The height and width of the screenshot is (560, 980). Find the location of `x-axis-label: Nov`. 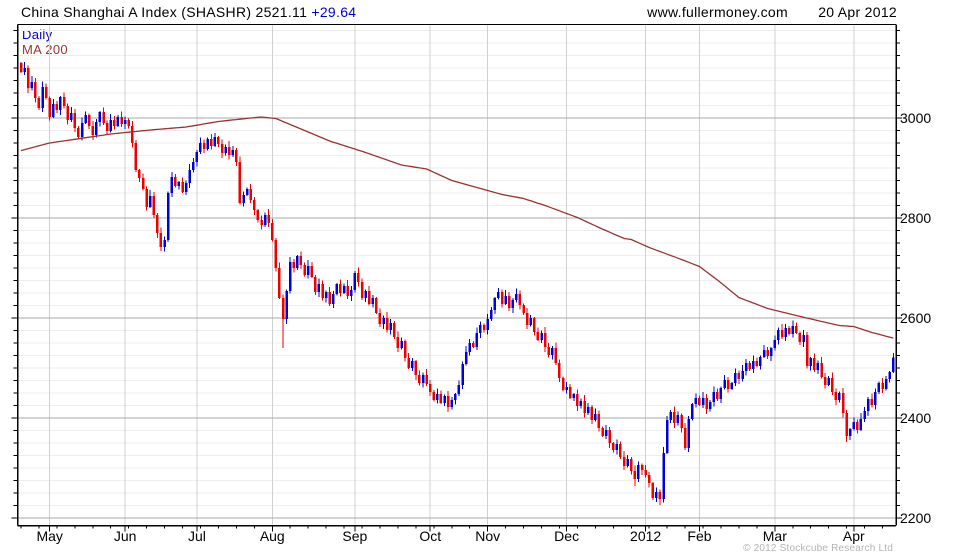

x-axis-label: Nov is located at coordinates (487, 536).